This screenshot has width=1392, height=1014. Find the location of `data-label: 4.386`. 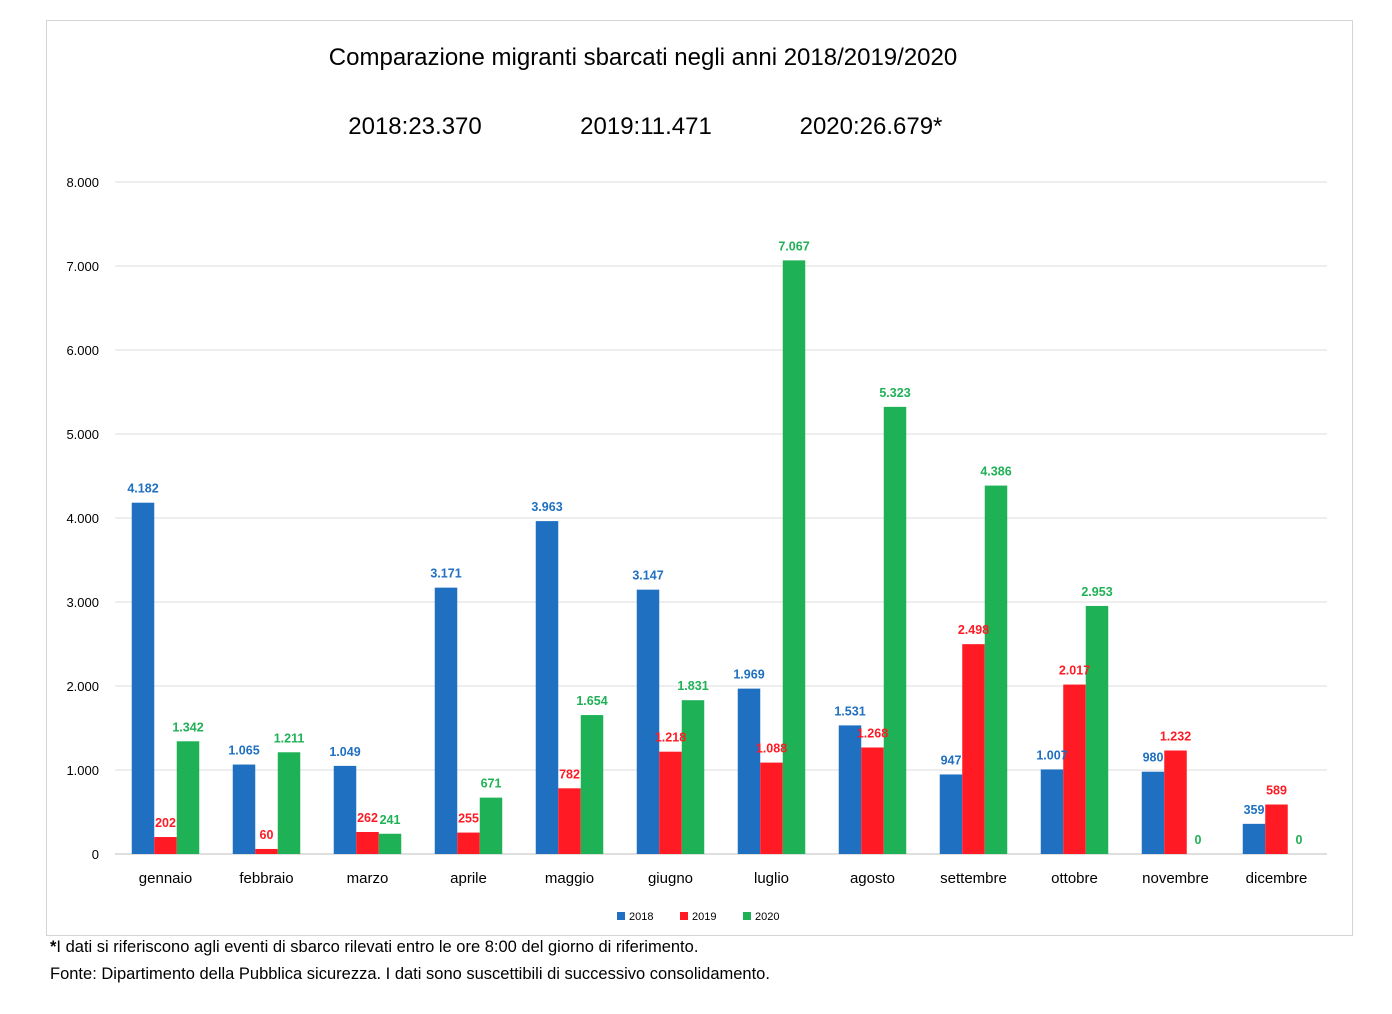

data-label: 4.386 is located at coordinates (995, 472).